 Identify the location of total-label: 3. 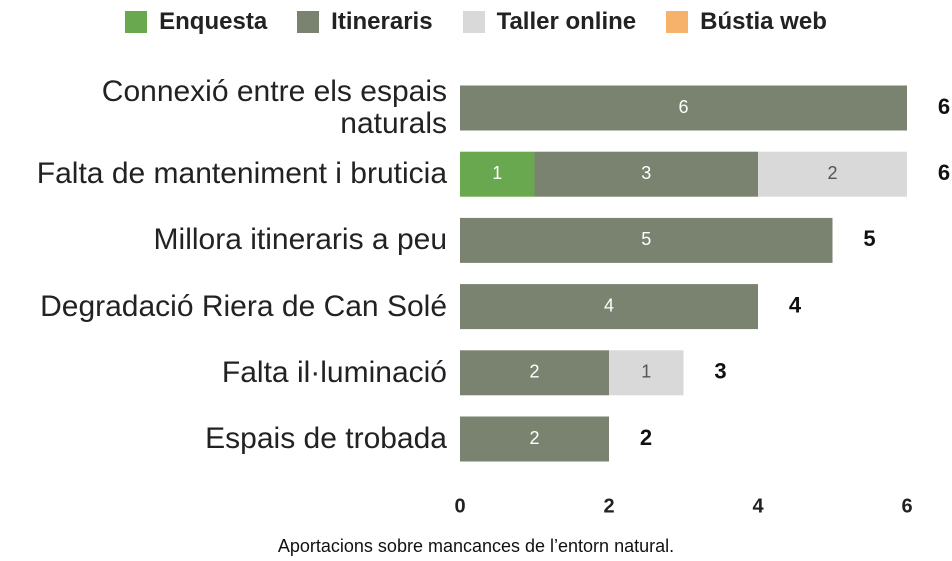
(720, 371).